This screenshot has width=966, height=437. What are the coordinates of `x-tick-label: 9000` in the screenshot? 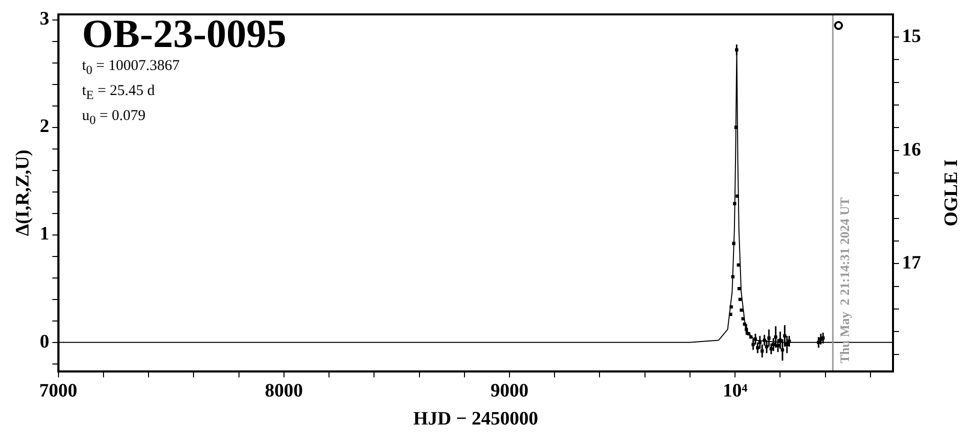 It's located at (509, 391).